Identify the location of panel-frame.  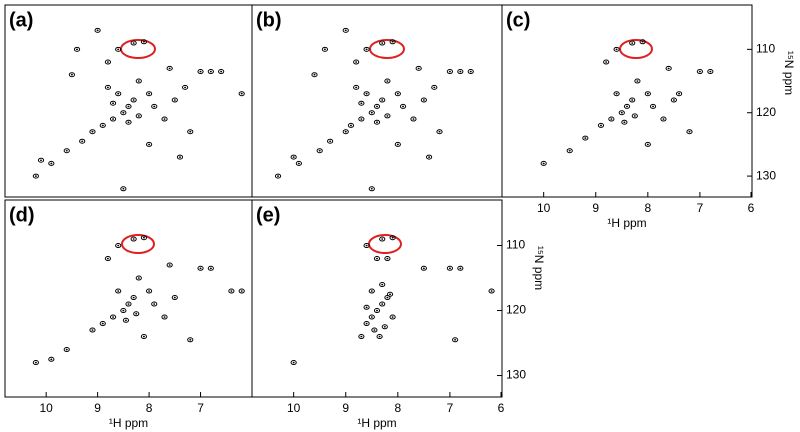
(377, 101).